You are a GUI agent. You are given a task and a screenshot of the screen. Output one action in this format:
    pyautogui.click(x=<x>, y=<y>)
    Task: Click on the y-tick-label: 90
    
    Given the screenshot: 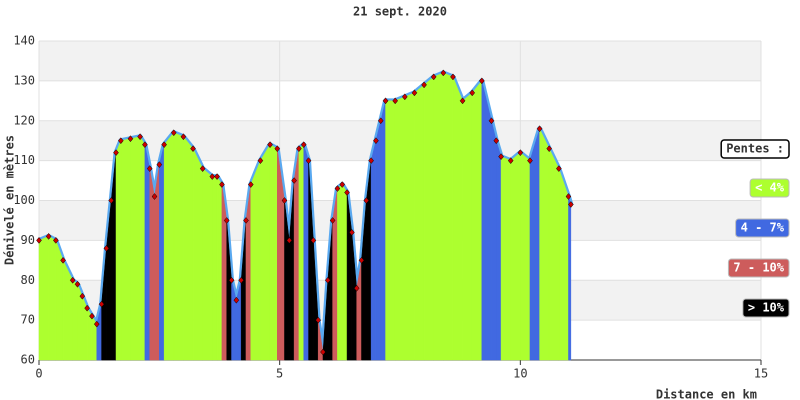 What is the action you would take?
    pyautogui.click(x=28, y=240)
    